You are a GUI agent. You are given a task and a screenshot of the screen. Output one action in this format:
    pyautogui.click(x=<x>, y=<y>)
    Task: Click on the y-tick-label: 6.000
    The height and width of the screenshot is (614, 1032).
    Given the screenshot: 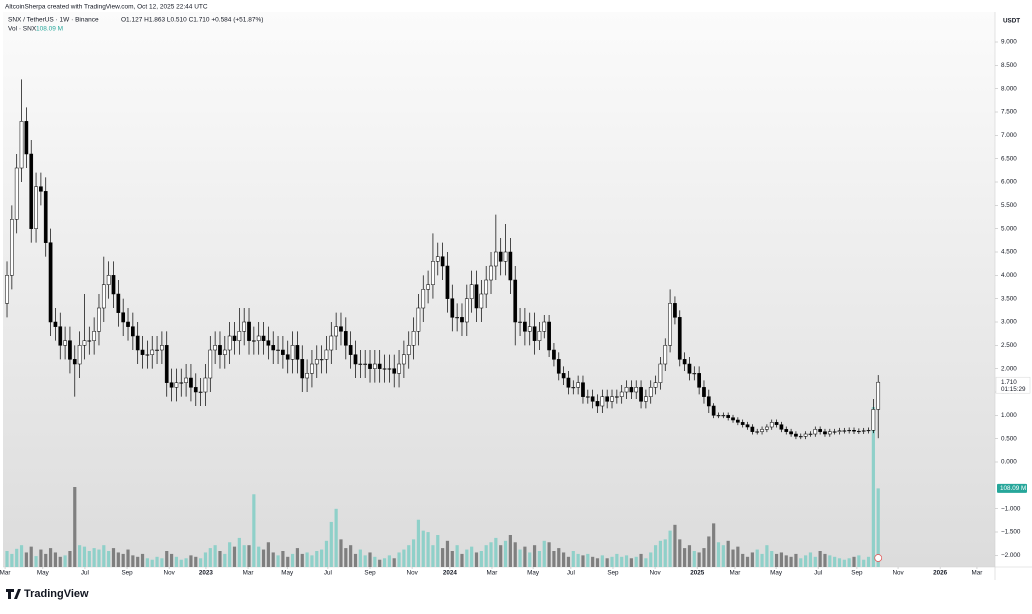 What is the action you would take?
    pyautogui.click(x=1009, y=182)
    